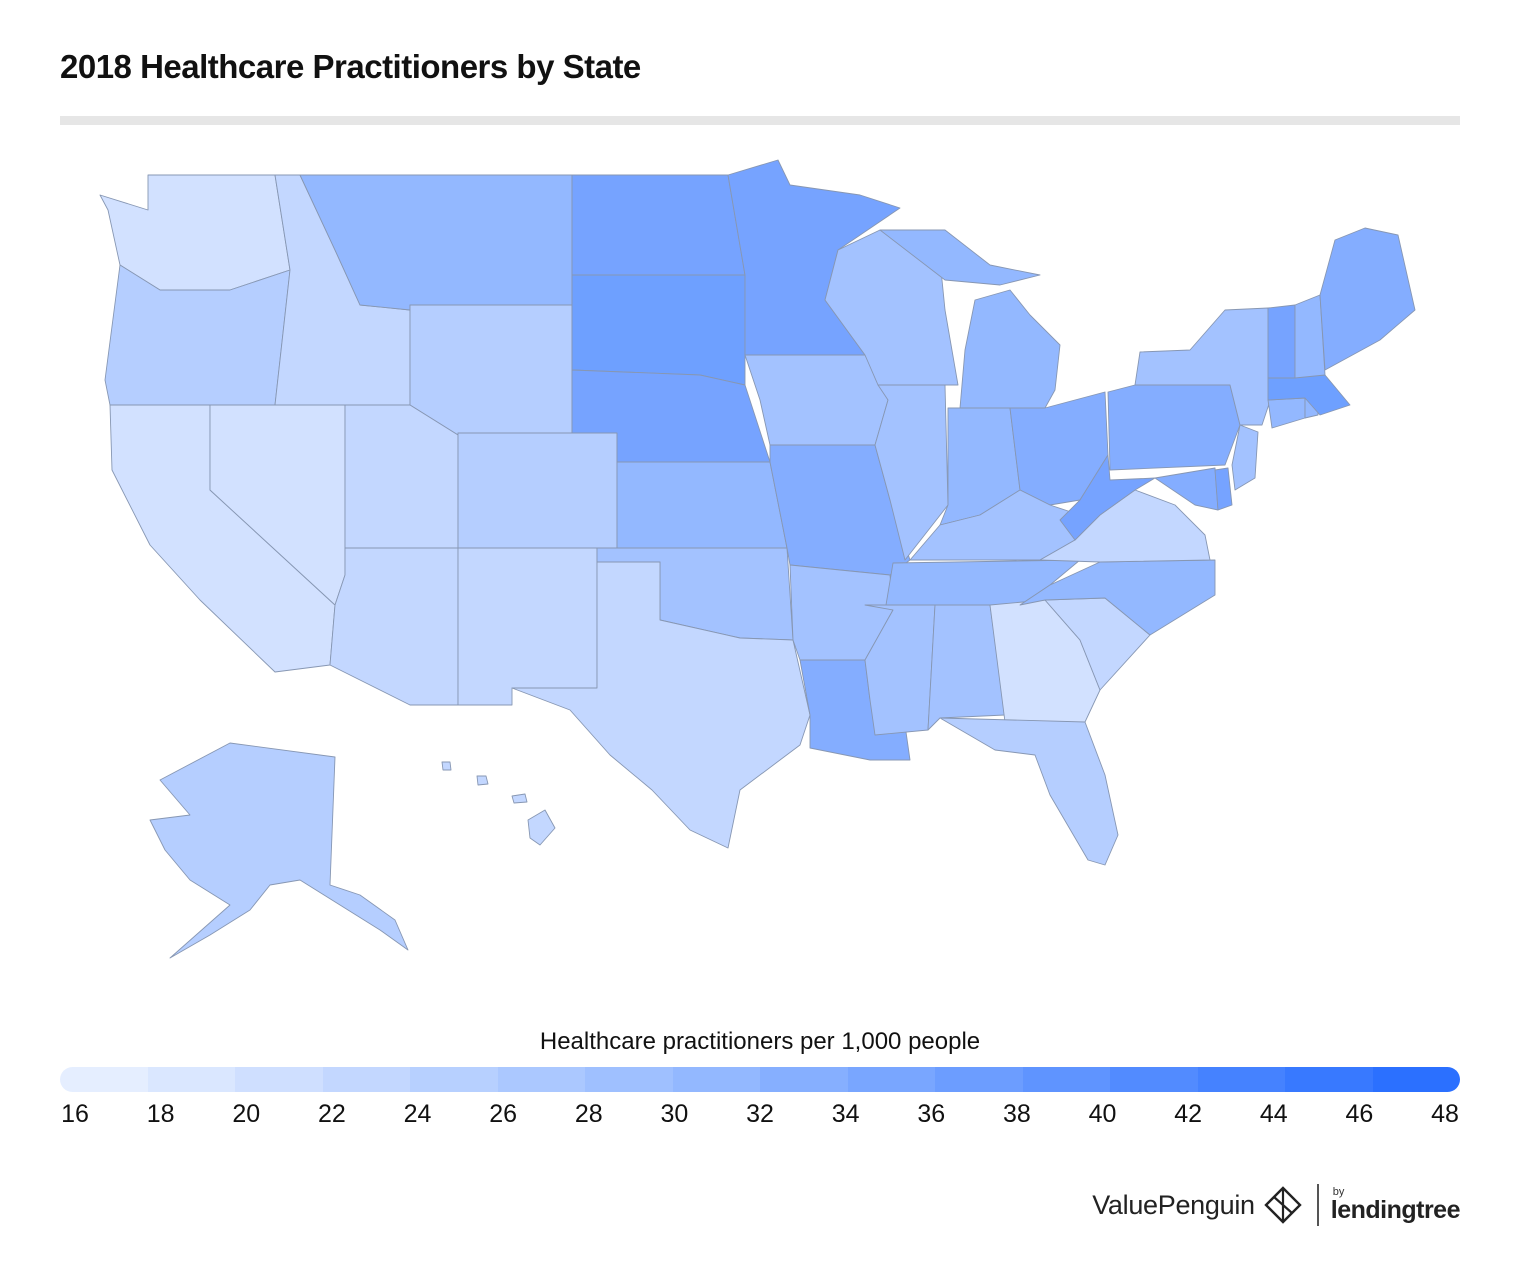 The height and width of the screenshot is (1270, 1520). I want to click on state-hawaii-kauai, so click(446, 766).